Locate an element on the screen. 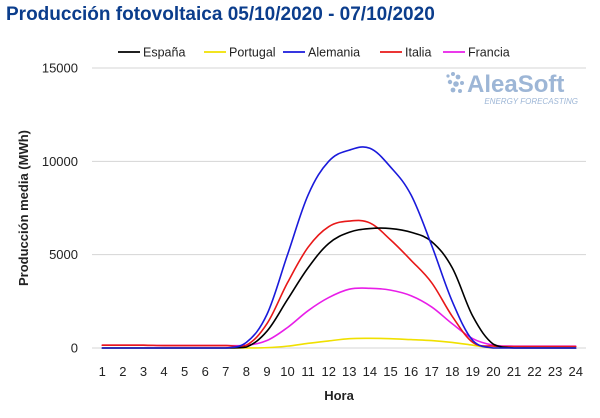 The width and height of the screenshot is (600, 418). x-tick-label: 7 is located at coordinates (225, 371).